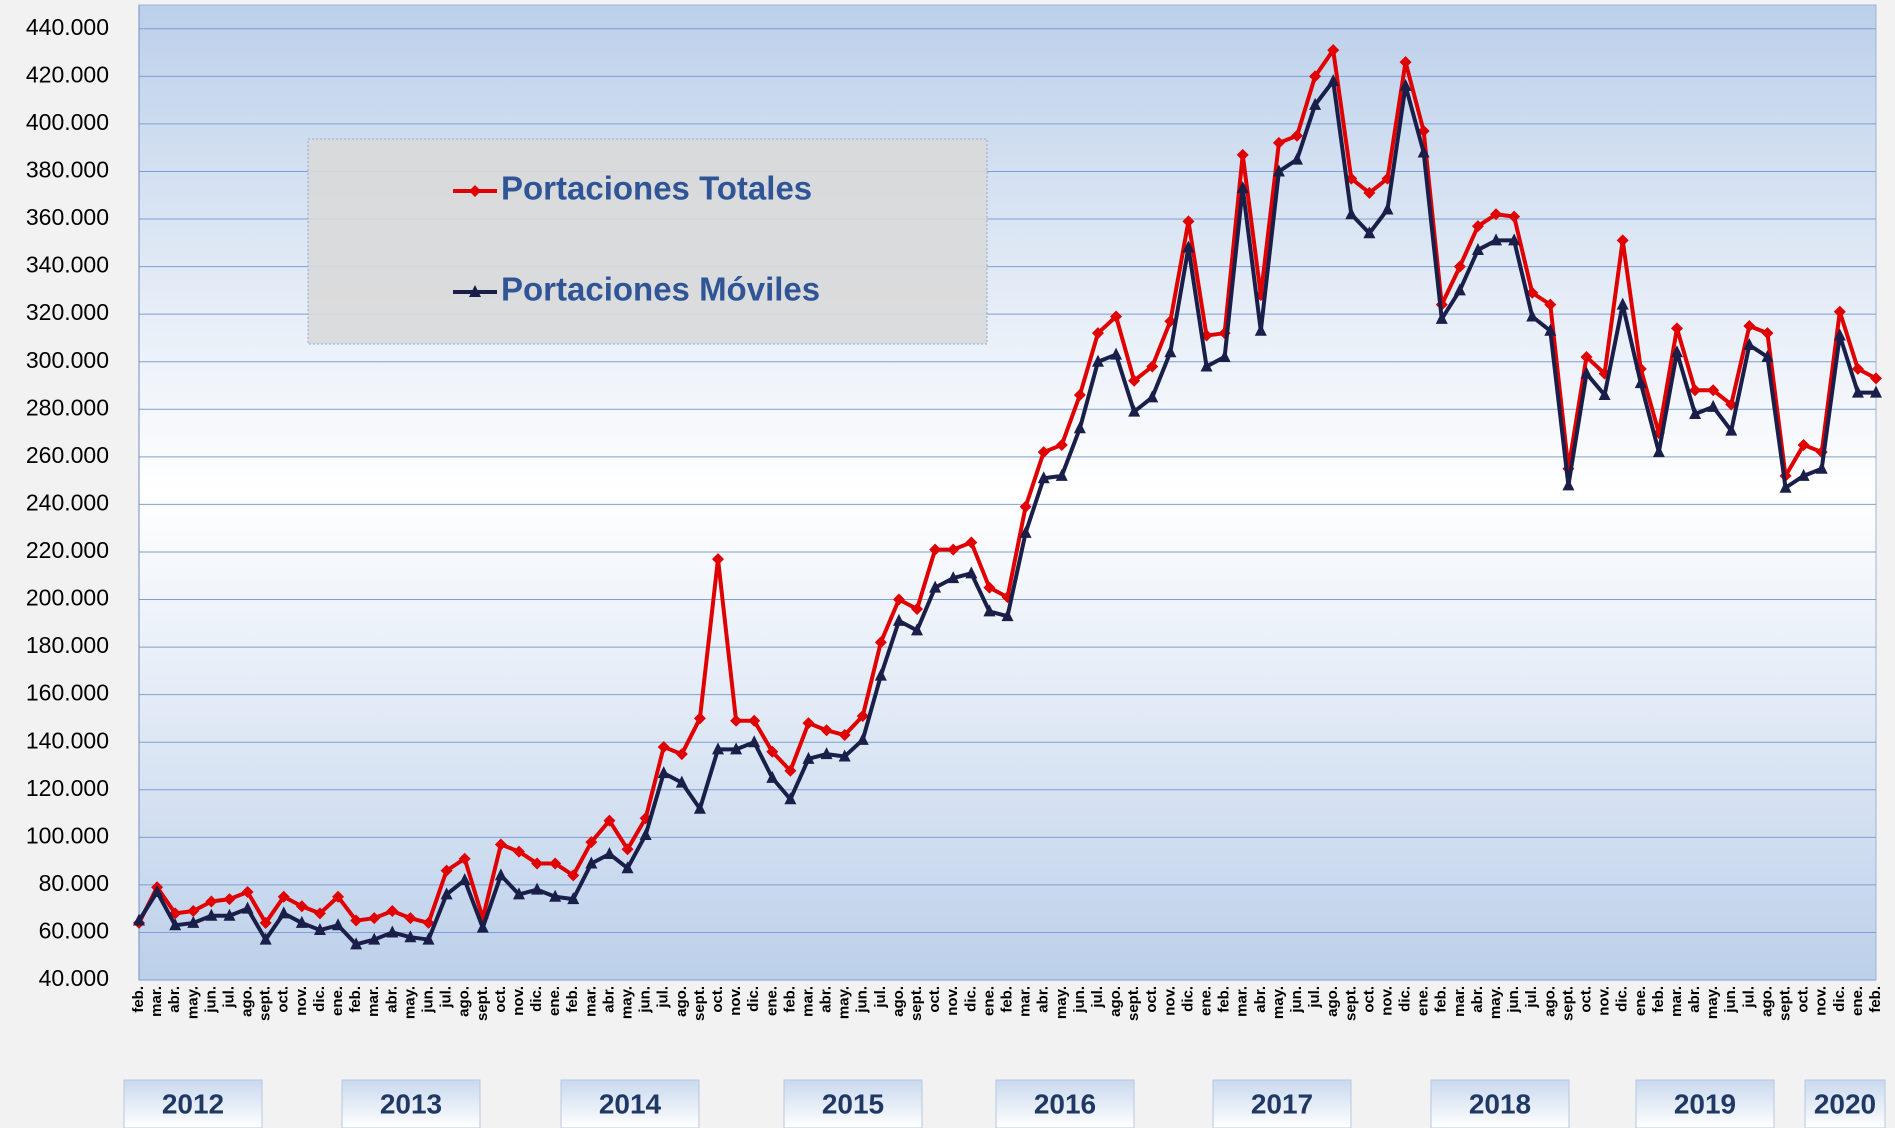  Describe the element at coordinates (67, 122) in the screenshot. I see `y-tick-label: 400.000` at that location.